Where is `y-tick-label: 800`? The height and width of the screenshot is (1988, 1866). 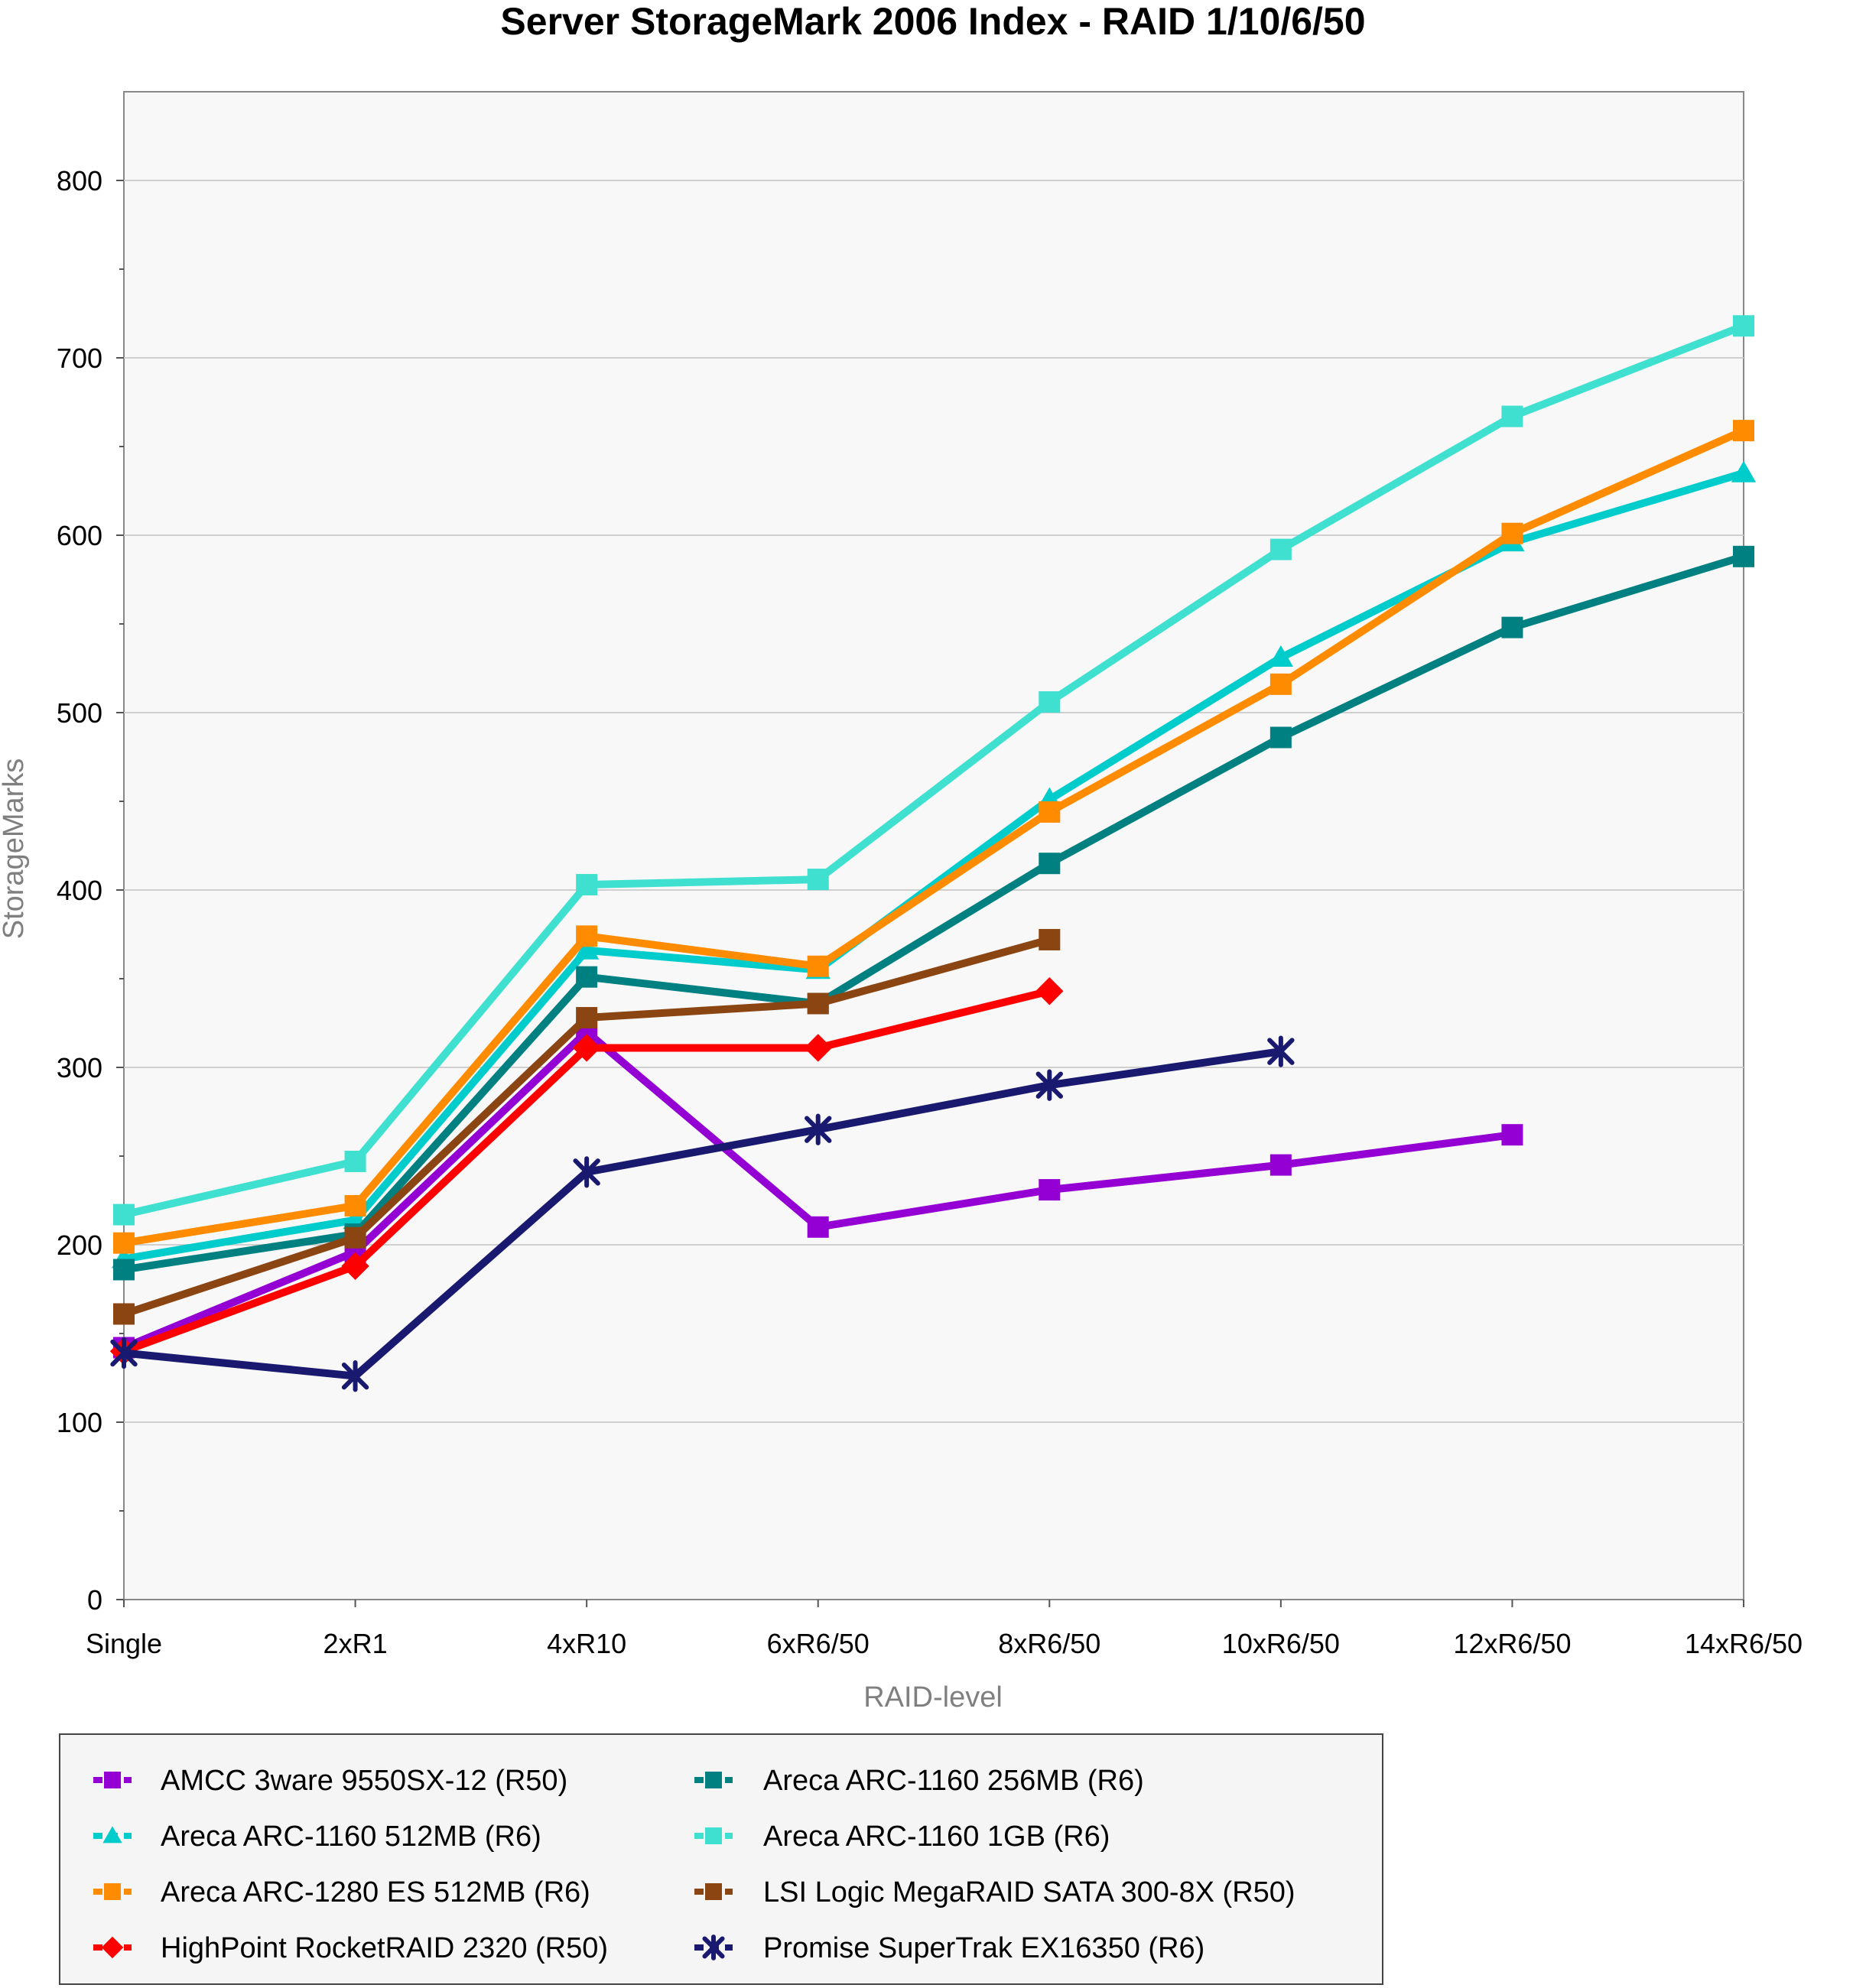
y-tick-label: 800 is located at coordinates (79, 181).